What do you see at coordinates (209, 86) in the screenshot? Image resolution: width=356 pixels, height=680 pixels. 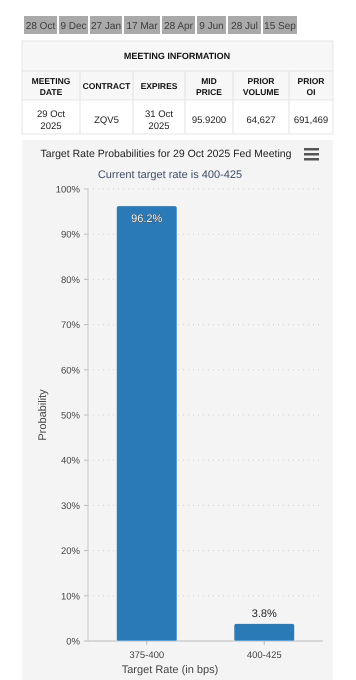 I see `text: MID PRICE` at bounding box center [209, 86].